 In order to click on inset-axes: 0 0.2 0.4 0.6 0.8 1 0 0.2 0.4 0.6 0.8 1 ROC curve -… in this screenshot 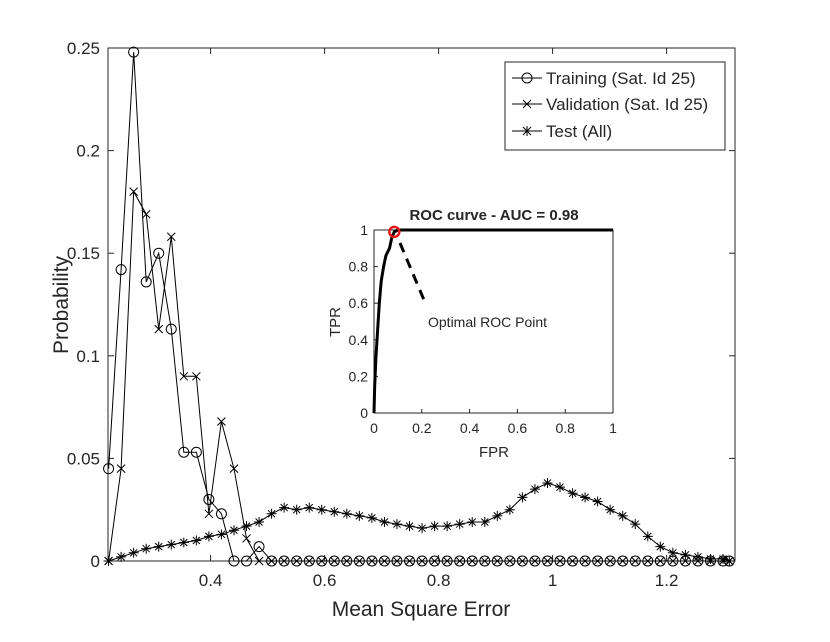, I will do `click(472, 334)`.